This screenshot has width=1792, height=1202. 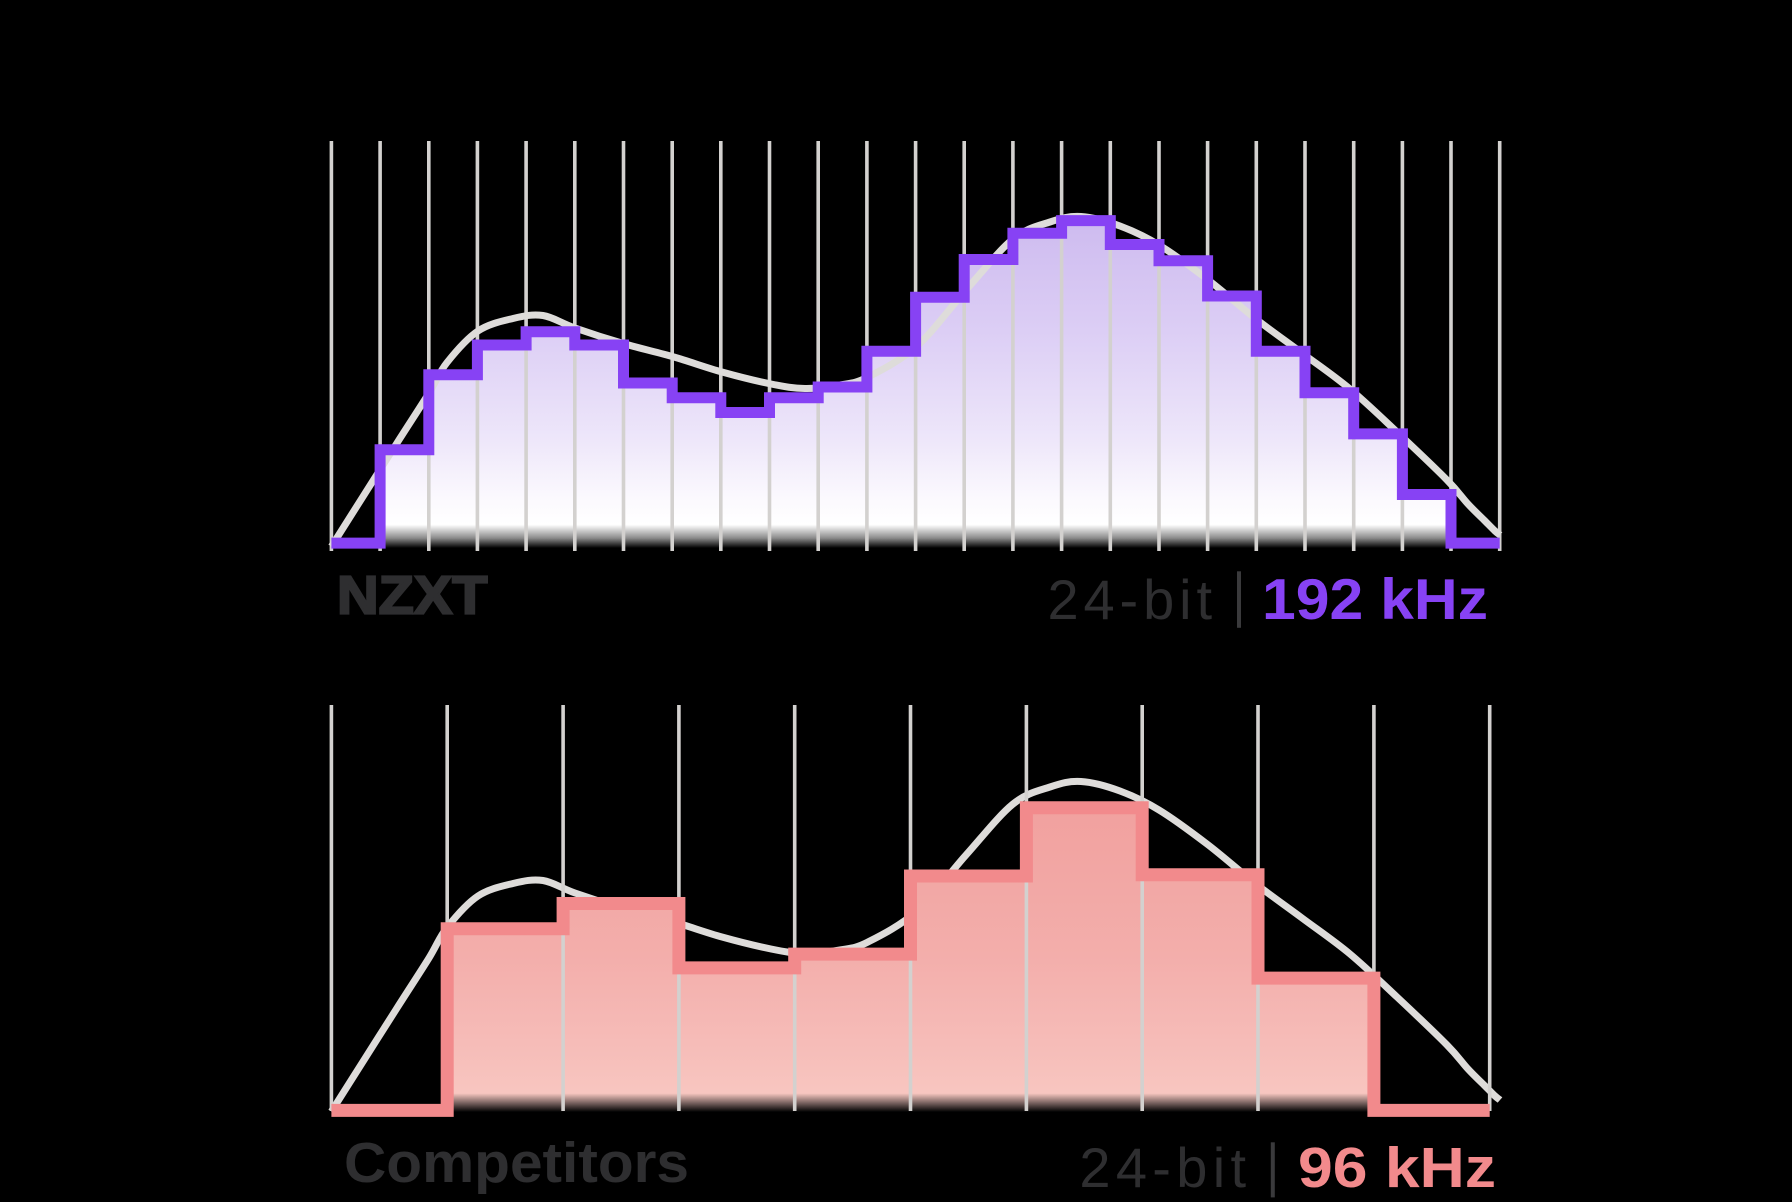 What do you see at coordinates (412, 596) in the screenshot?
I see `svg-text: NZXT` at bounding box center [412, 596].